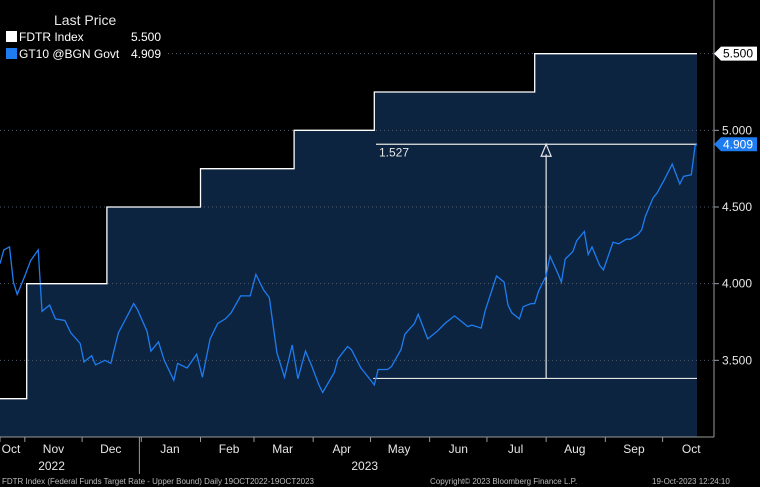 The image size is (760, 487). Describe the element at coordinates (574, 449) in the screenshot. I see `x-tick-label-10: Aug` at that location.